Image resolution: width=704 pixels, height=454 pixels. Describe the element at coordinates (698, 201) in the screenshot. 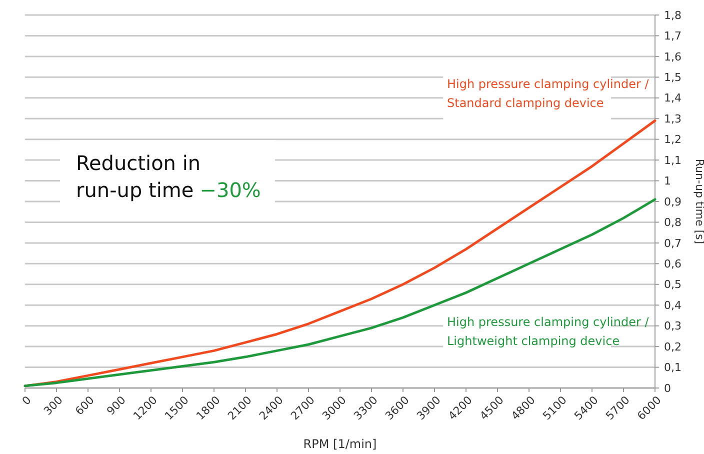

I see `y-axis-title: Run-up time [s]` at that location.